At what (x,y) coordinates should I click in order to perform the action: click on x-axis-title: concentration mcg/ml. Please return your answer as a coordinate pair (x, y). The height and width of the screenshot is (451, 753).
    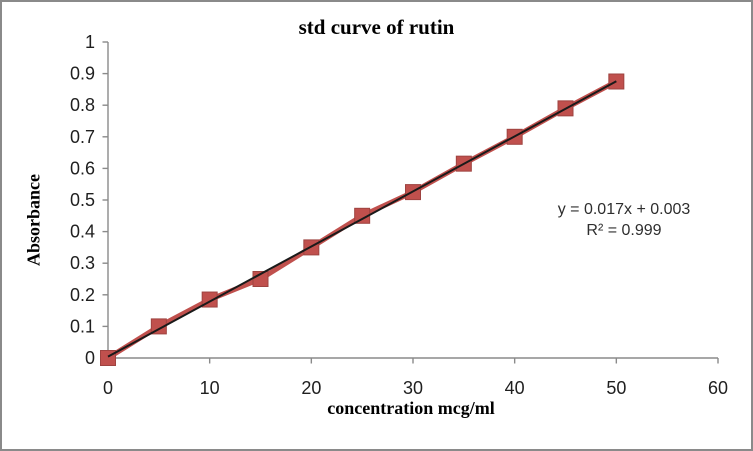
    Looking at the image, I should click on (411, 408).